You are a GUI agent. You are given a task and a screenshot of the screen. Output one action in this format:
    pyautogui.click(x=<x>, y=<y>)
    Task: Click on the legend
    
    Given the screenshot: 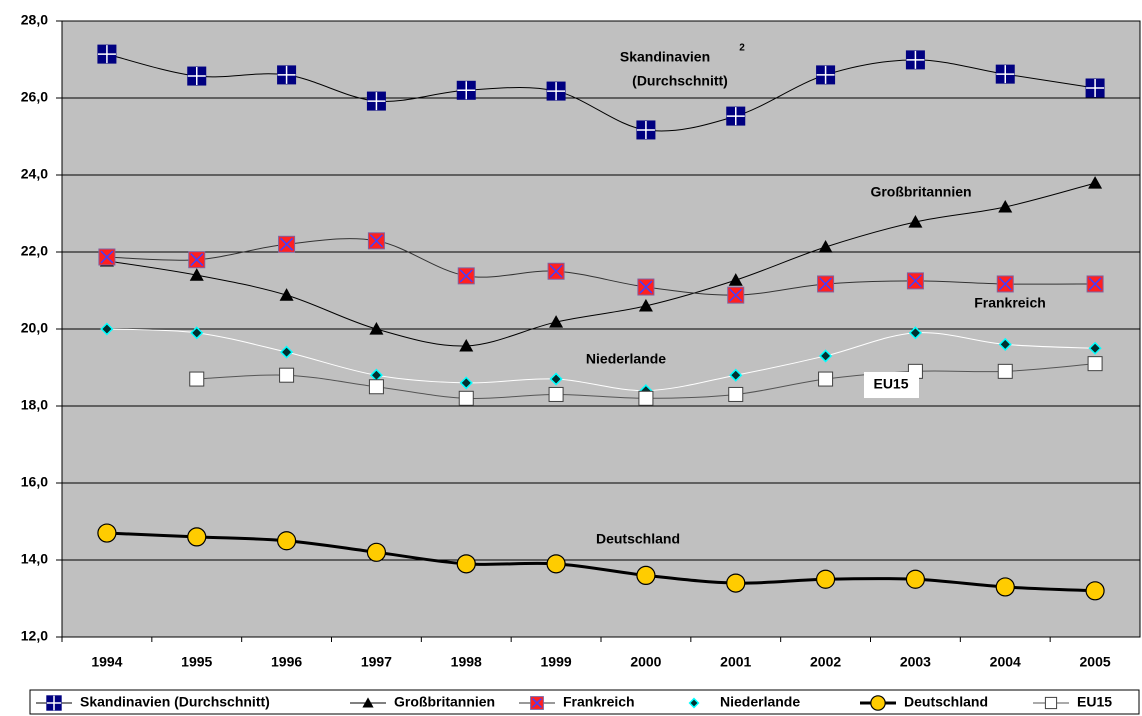 What is the action you would take?
    pyautogui.click(x=584, y=702)
    